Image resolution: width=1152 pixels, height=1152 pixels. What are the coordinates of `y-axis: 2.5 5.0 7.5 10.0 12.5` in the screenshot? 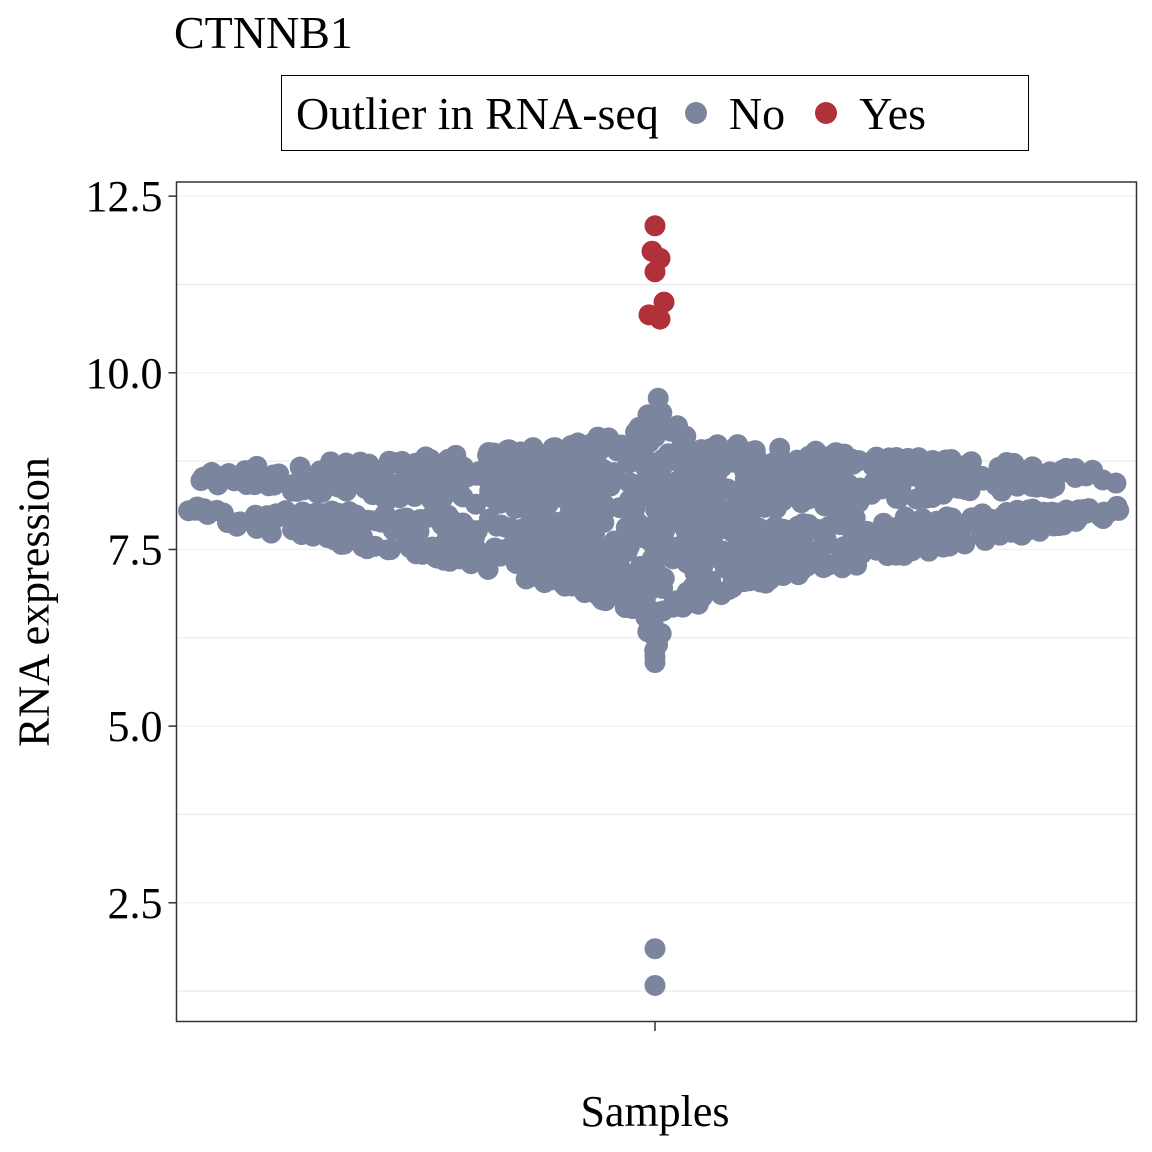 It's located at (131, 550).